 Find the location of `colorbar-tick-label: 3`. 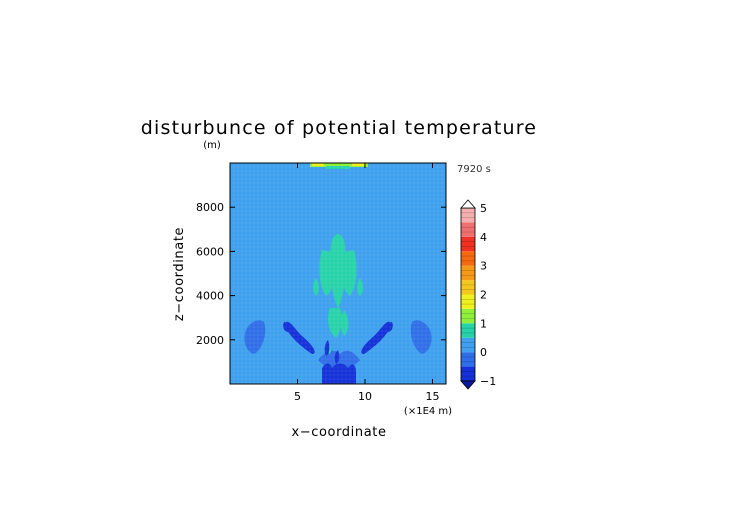

colorbar-tick-label: 3 is located at coordinates (483, 266).